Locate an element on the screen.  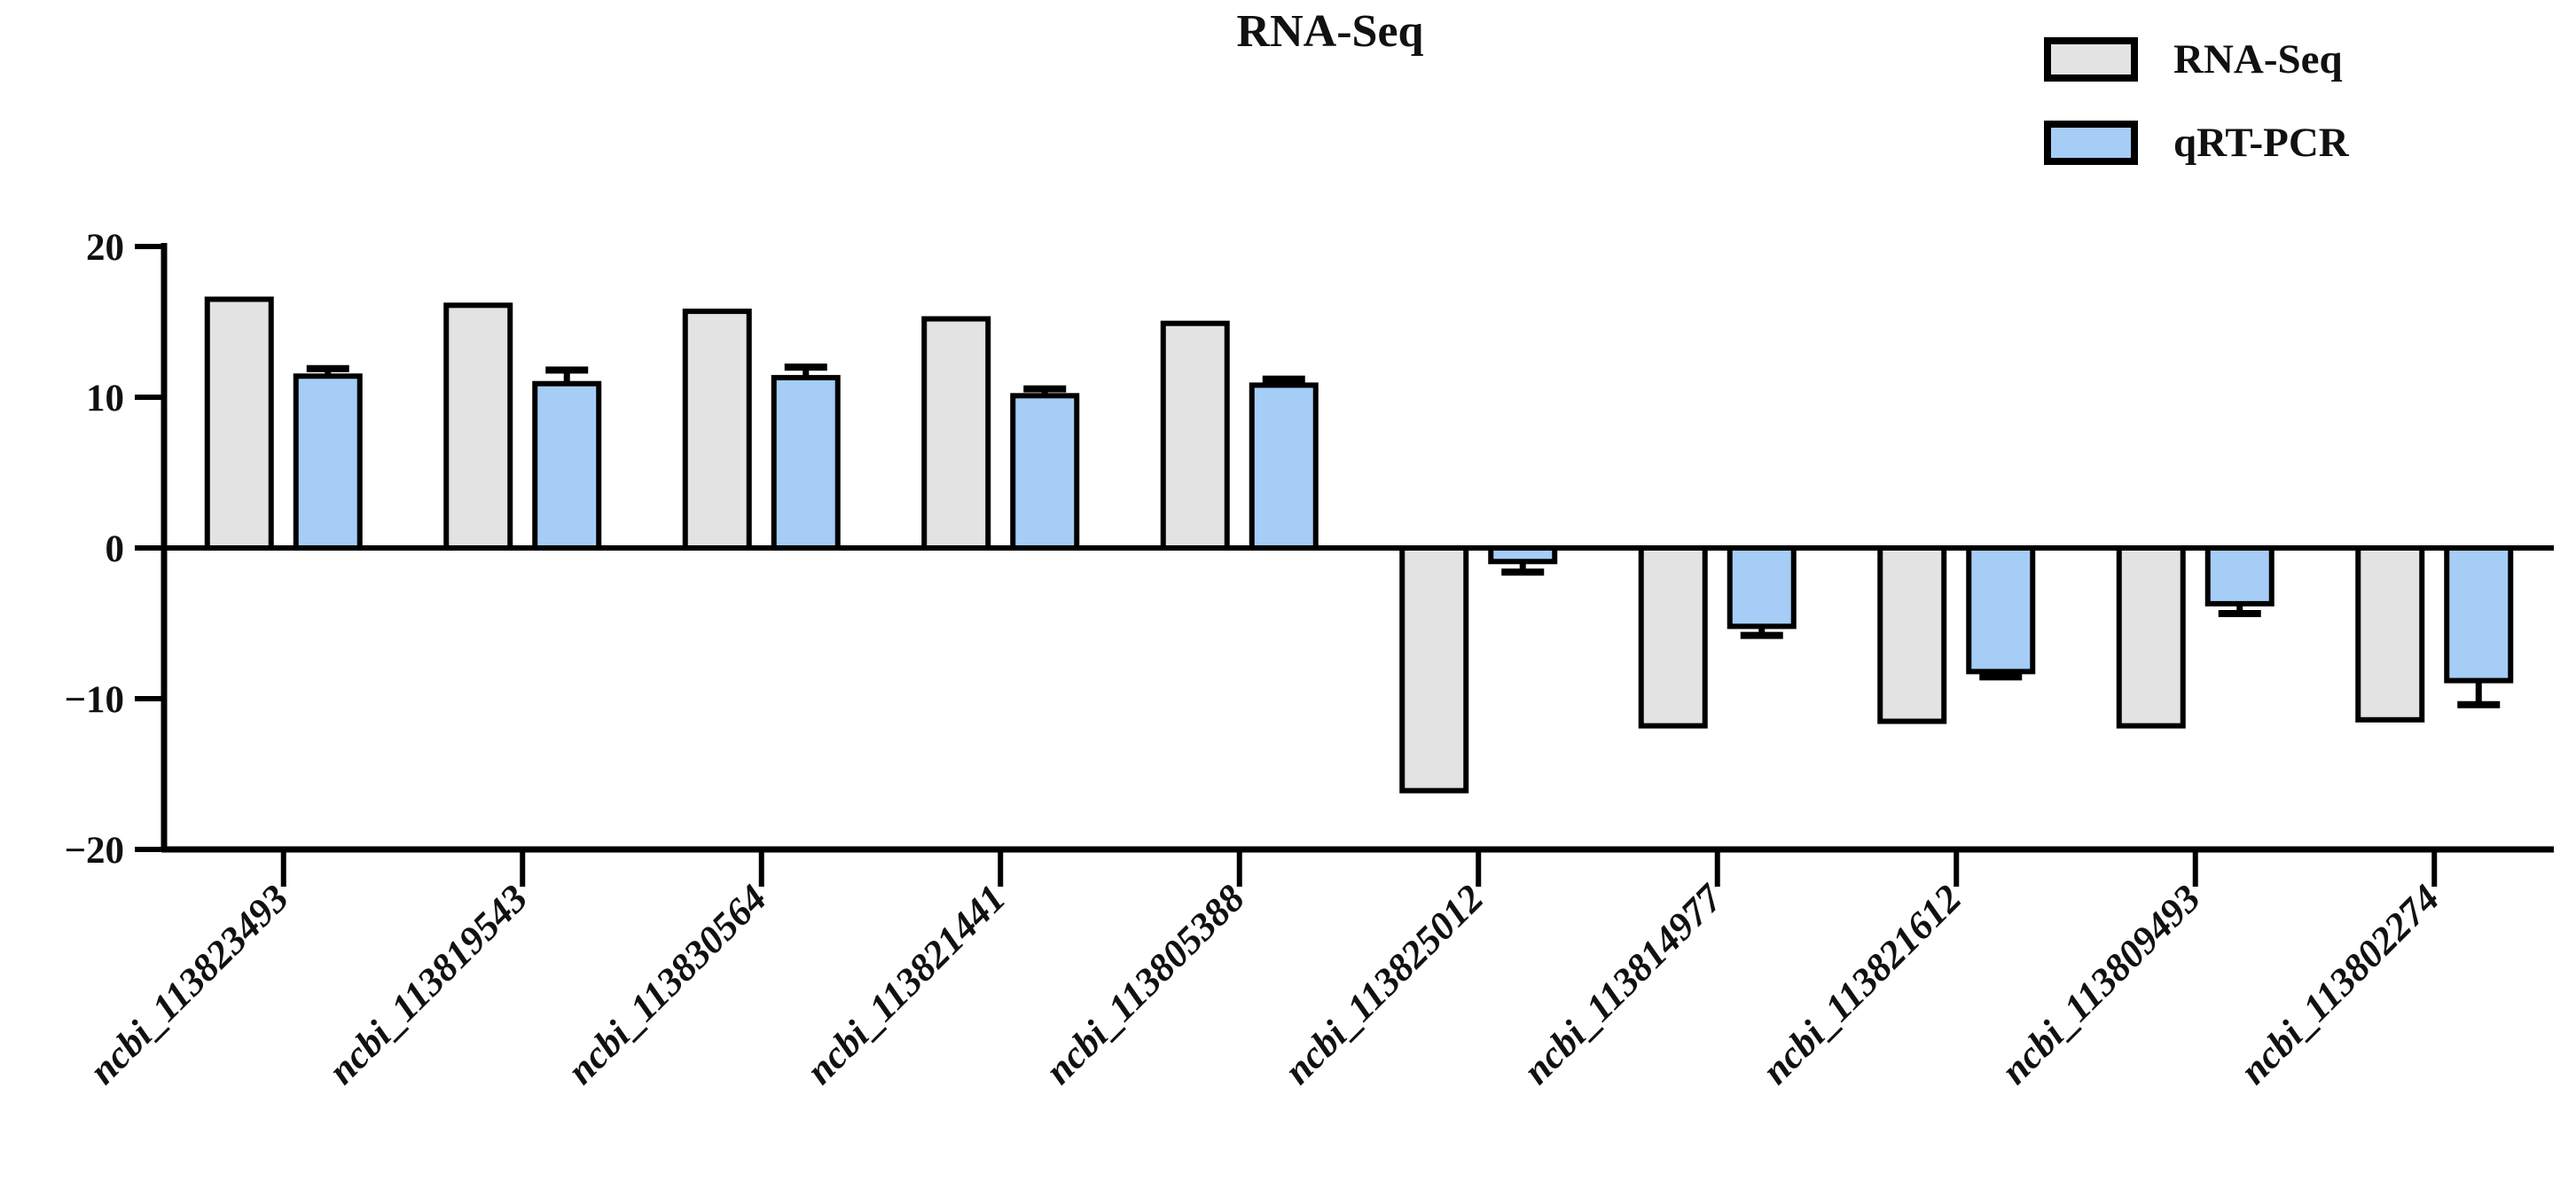
category-label: ncbi_113819543 is located at coordinates (428, 984).